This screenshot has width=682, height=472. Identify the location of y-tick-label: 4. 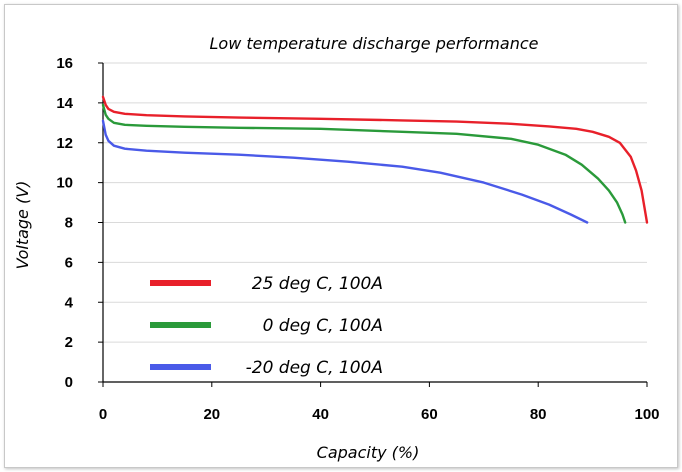
(69, 302).